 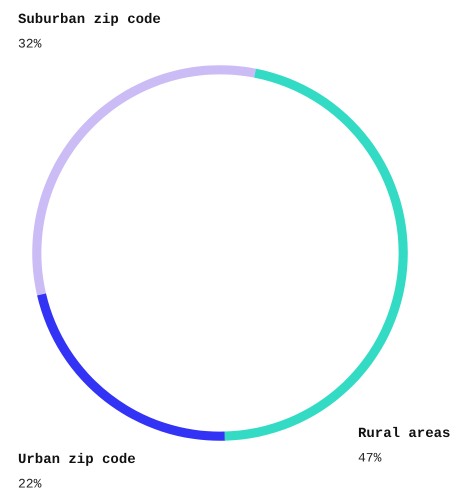 What do you see at coordinates (404, 434) in the screenshot?
I see `slice-label: Rural areas` at bounding box center [404, 434].